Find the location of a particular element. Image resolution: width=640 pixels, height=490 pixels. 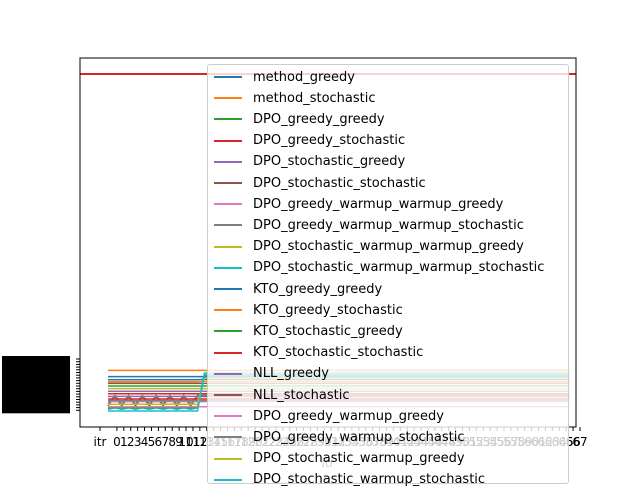

x-tick-label: 11 is located at coordinates (192, 442).